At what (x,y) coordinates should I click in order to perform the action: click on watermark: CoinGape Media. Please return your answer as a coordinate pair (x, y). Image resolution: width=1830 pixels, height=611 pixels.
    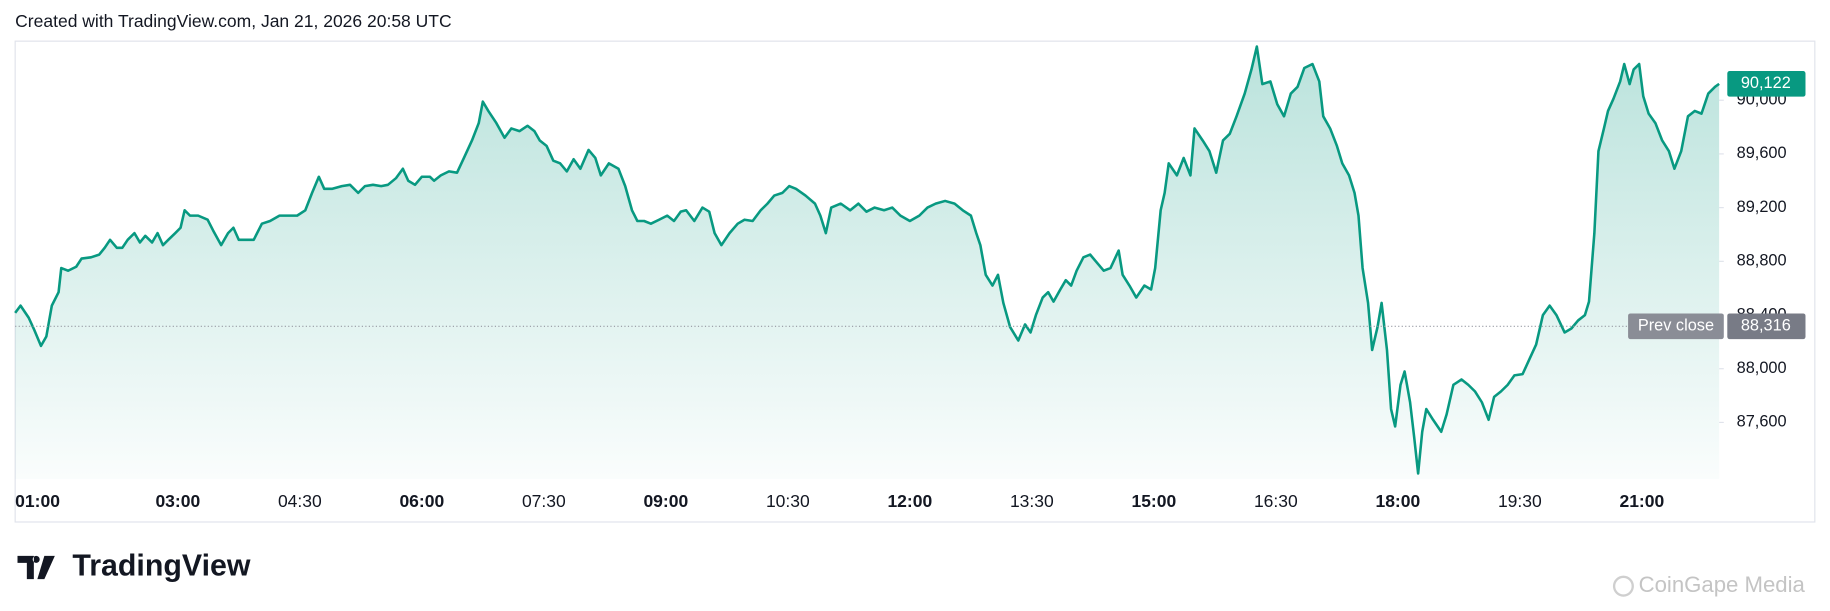
    Looking at the image, I should click on (1709, 584).